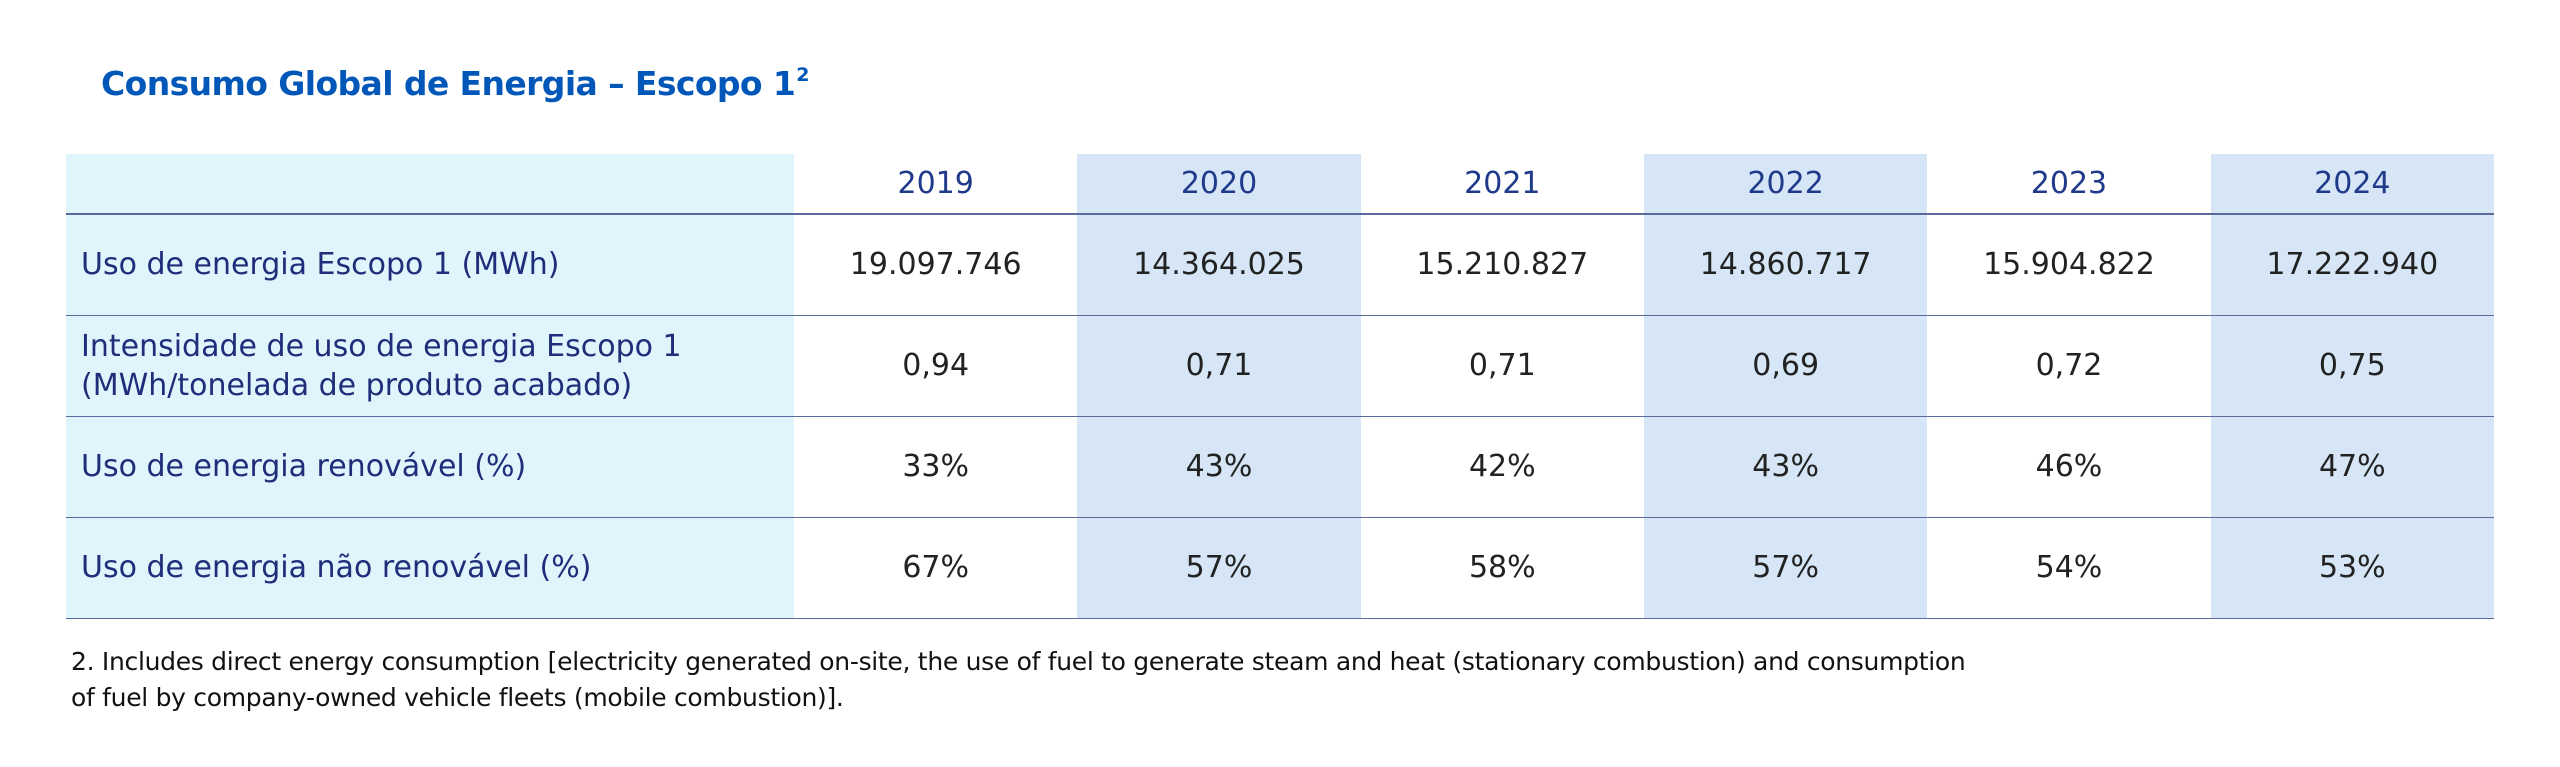 This screenshot has height=767, width=2560. Describe the element at coordinates (1502, 467) in the screenshot. I see `value-cell: 42%` at that location.